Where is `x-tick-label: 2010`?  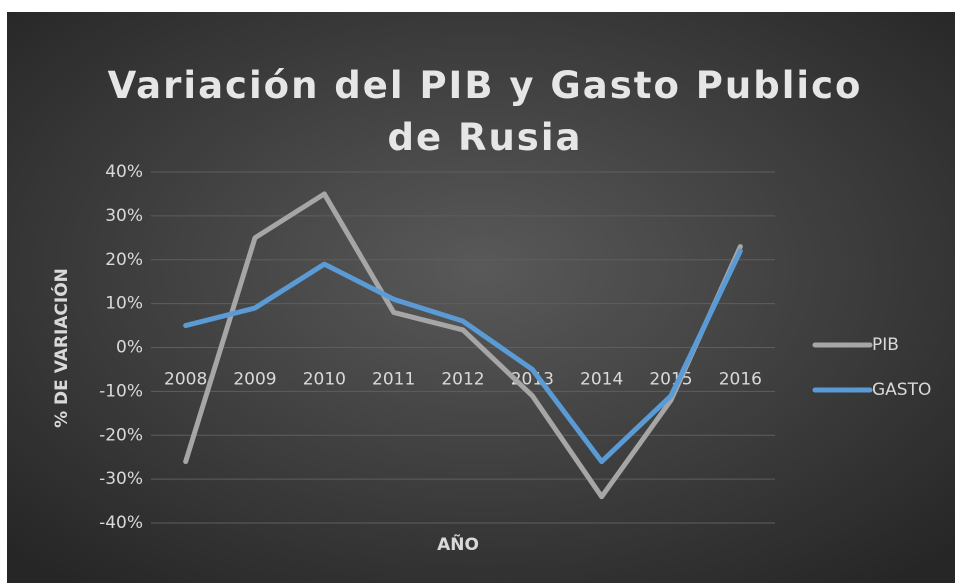 x-tick-label: 2010 is located at coordinates (324, 380).